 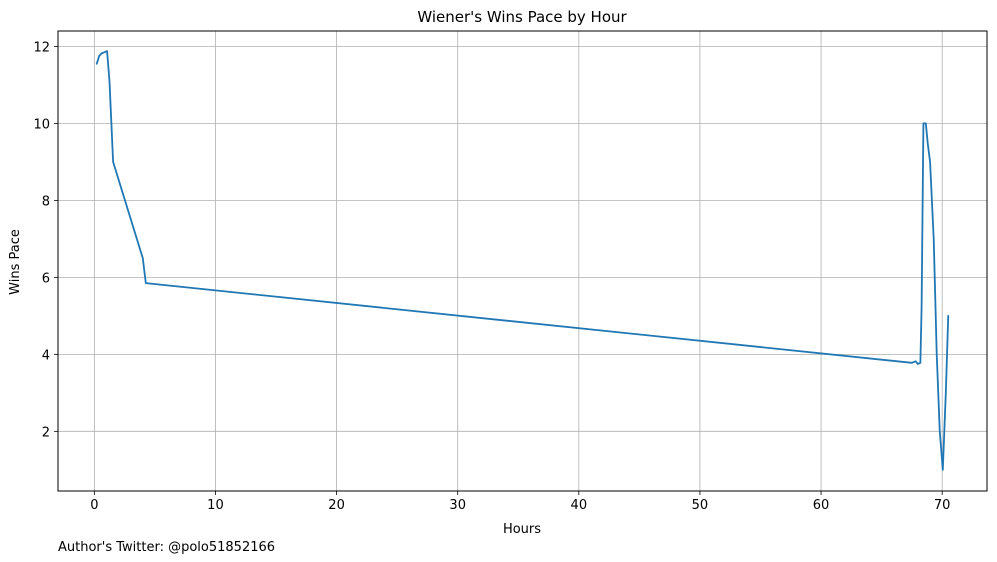 I want to click on y-tick-label: 6, so click(x=46, y=278).